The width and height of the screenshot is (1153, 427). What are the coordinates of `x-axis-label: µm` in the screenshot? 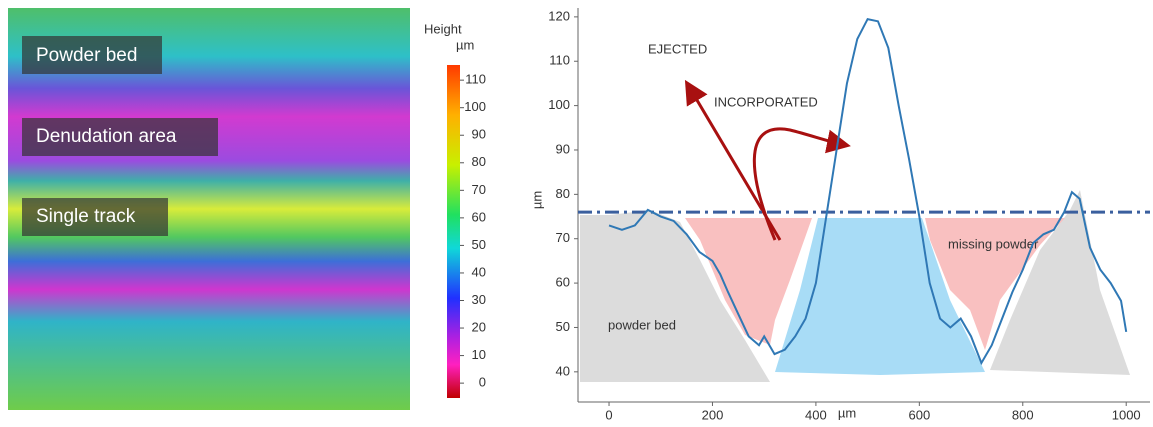 It's located at (847, 412).